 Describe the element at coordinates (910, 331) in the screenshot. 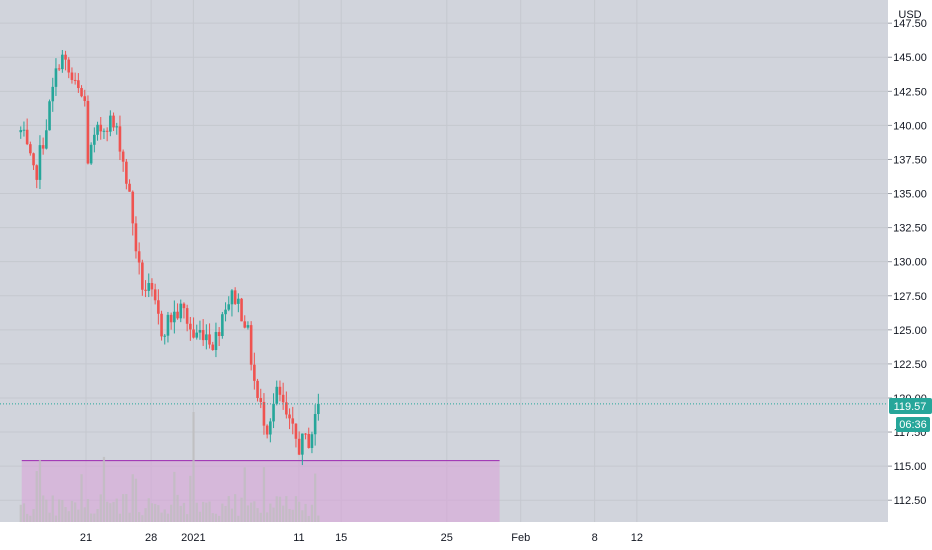

I see `y-tick-label: 125.00` at that location.